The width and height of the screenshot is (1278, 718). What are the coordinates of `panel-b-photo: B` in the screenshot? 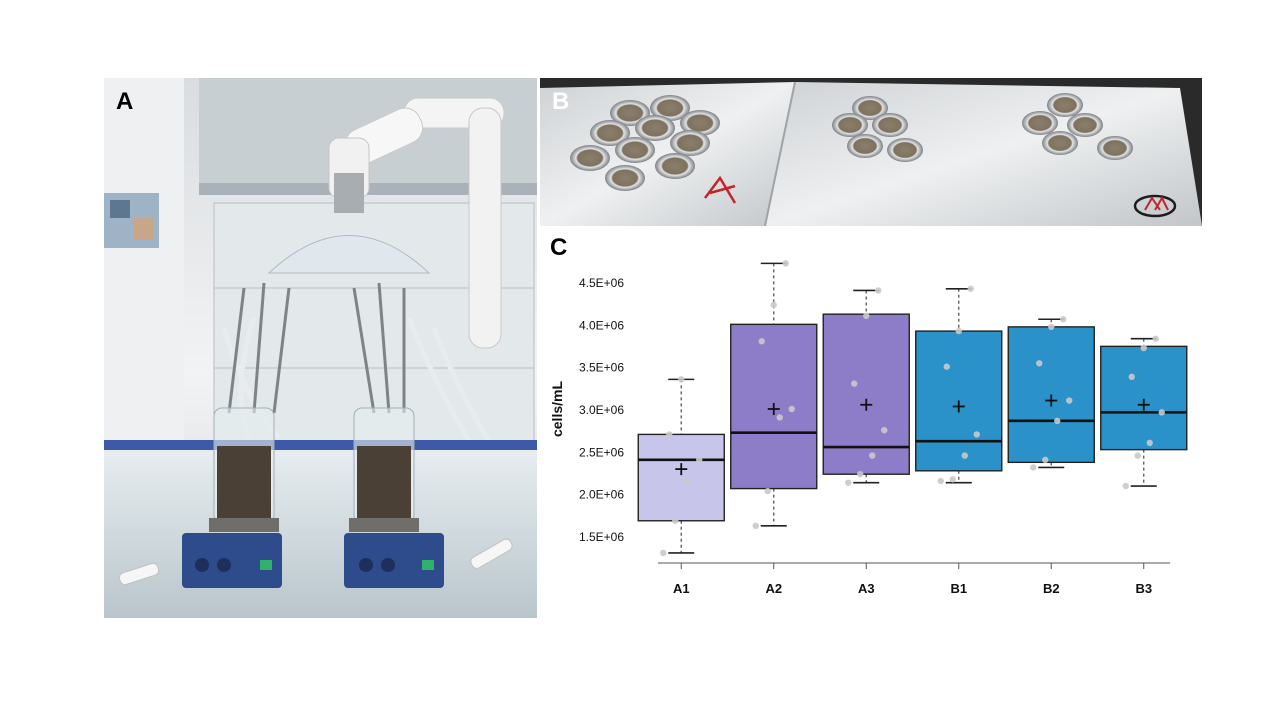 It's located at (871, 152).